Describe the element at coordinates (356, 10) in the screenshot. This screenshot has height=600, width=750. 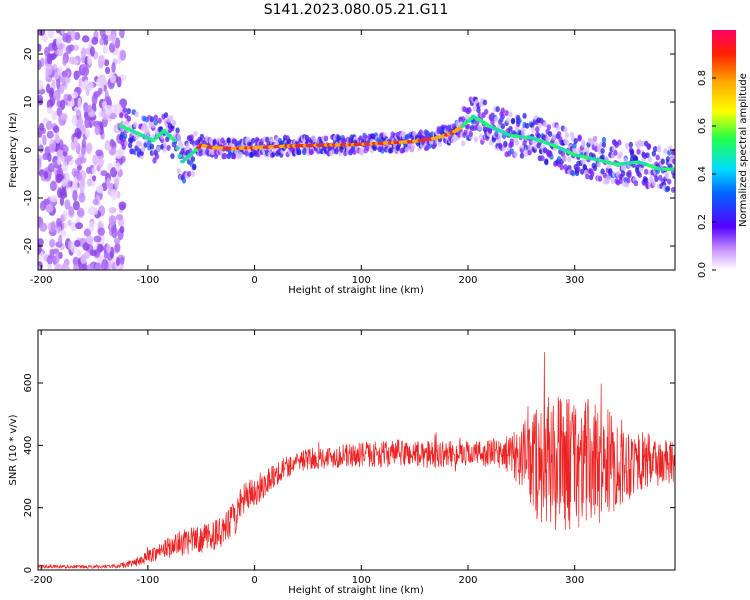
I see `chart-title: S141.2023.080.05.21.G11` at that location.